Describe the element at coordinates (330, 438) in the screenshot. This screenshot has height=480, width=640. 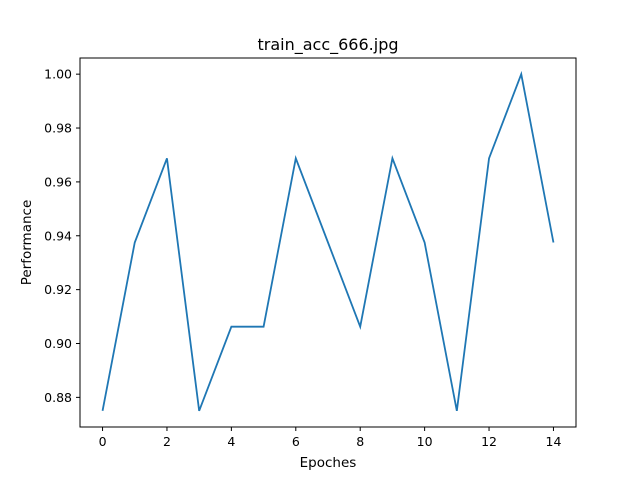
I see `x-axis-ticks: 0 2 4 6 8 10 12 14` at that location.